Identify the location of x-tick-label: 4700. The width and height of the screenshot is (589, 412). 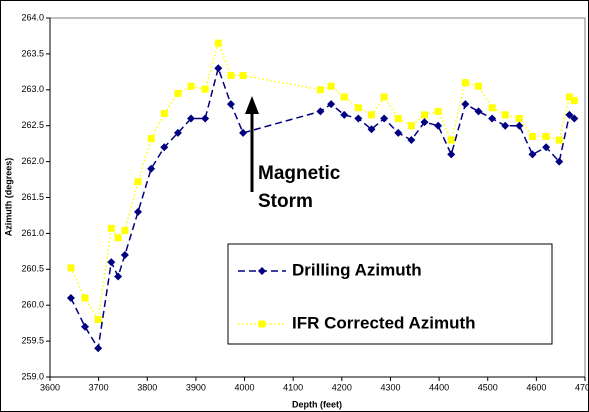
(582, 387).